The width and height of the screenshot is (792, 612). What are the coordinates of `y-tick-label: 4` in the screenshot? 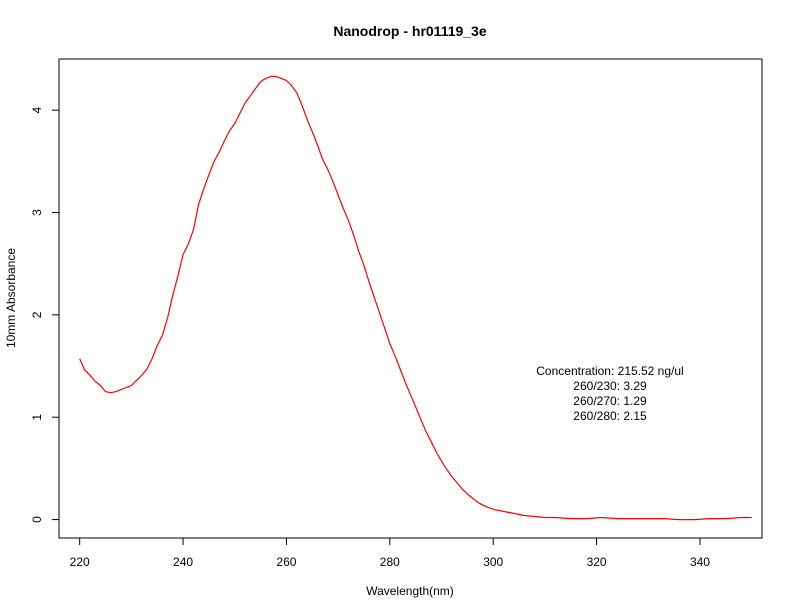 It's located at (37, 110).